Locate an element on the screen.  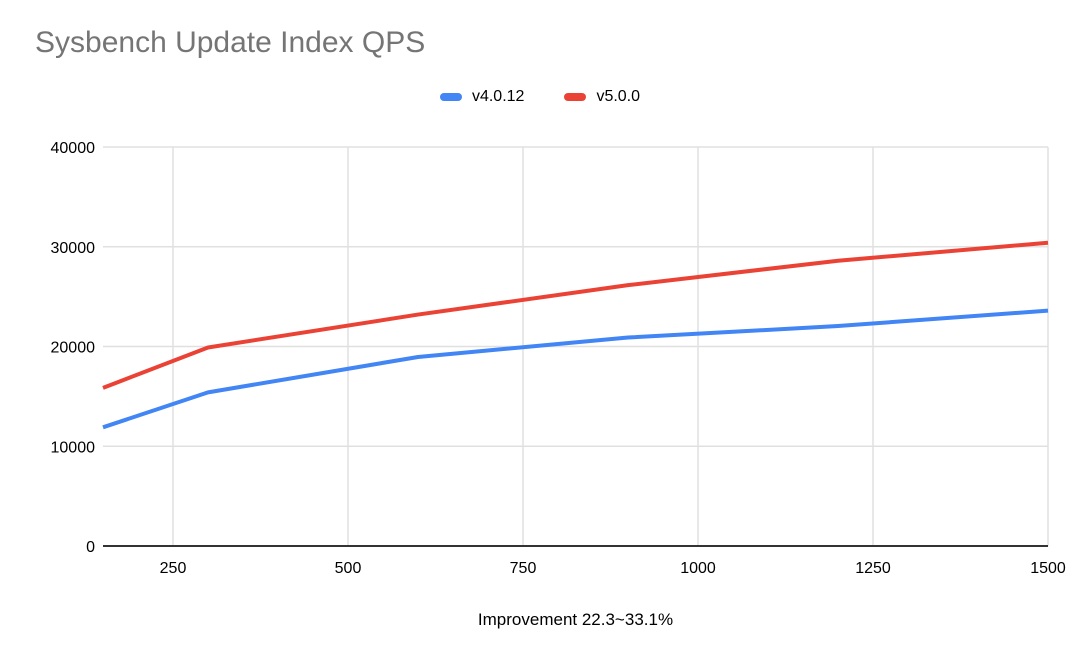
legend-item-v5.0.0: v5.0.0 is located at coordinates (602, 97).